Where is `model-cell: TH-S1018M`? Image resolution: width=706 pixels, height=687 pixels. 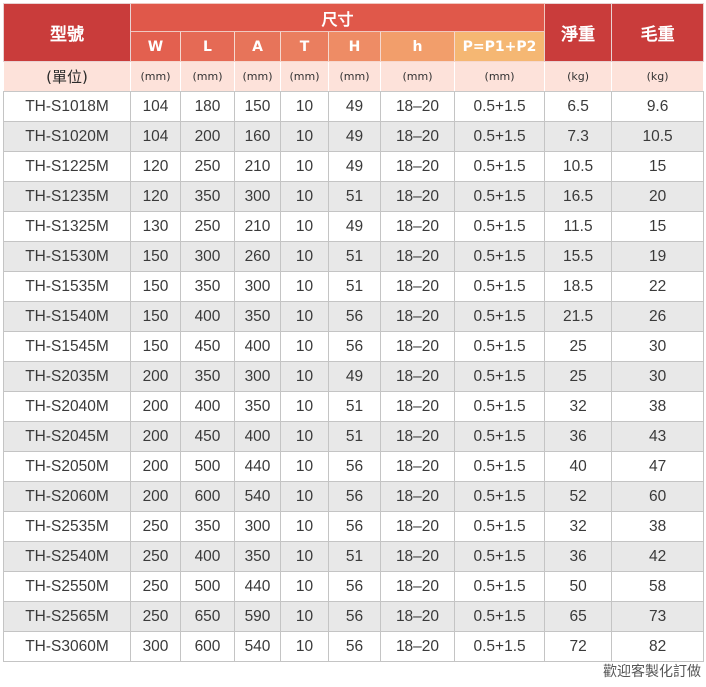
model-cell: TH-S1018M is located at coordinates (67, 107).